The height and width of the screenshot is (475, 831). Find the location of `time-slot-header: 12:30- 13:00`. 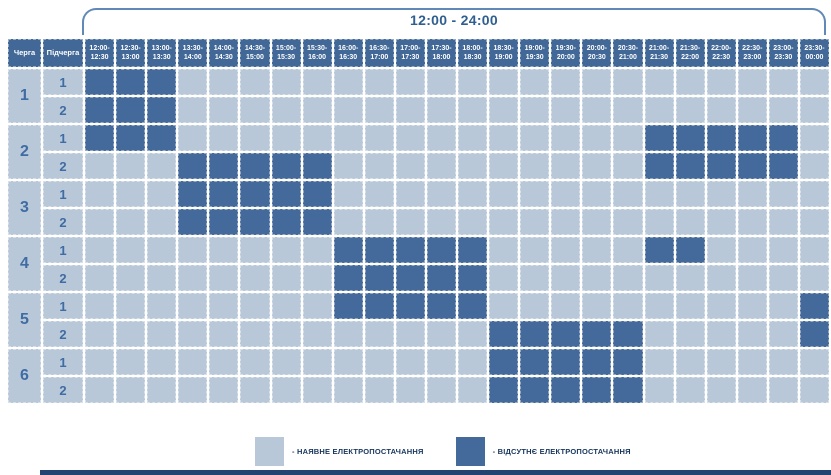

time-slot-header: 12:30- 13:00 is located at coordinates (131, 53).